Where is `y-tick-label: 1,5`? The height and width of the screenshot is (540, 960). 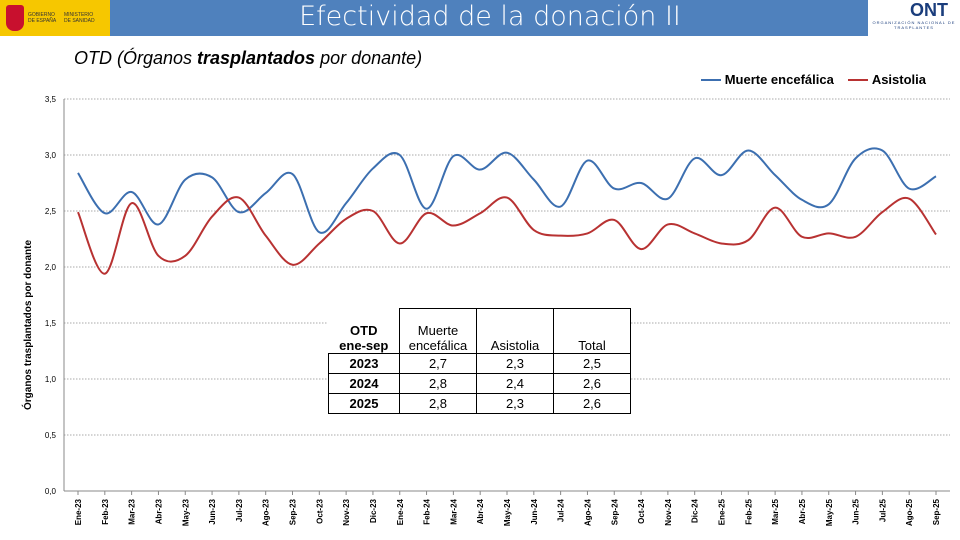 y-tick-label: 1,5 is located at coordinates (51, 323).